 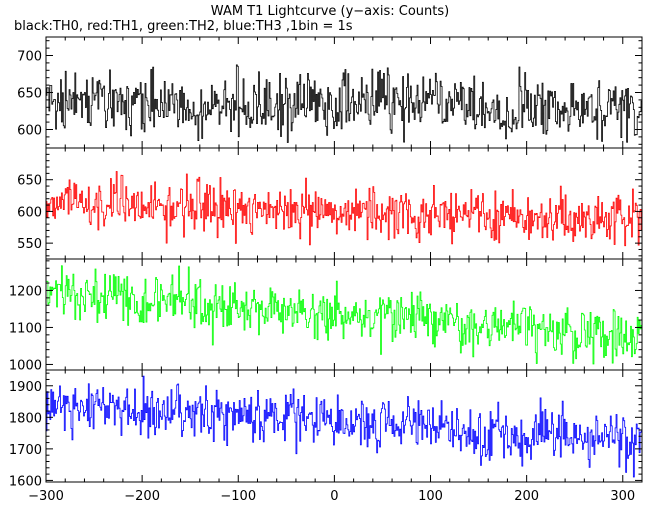 What do you see at coordinates (25, 418) in the screenshot?
I see `y-tick-label: 1800` at bounding box center [25, 418].